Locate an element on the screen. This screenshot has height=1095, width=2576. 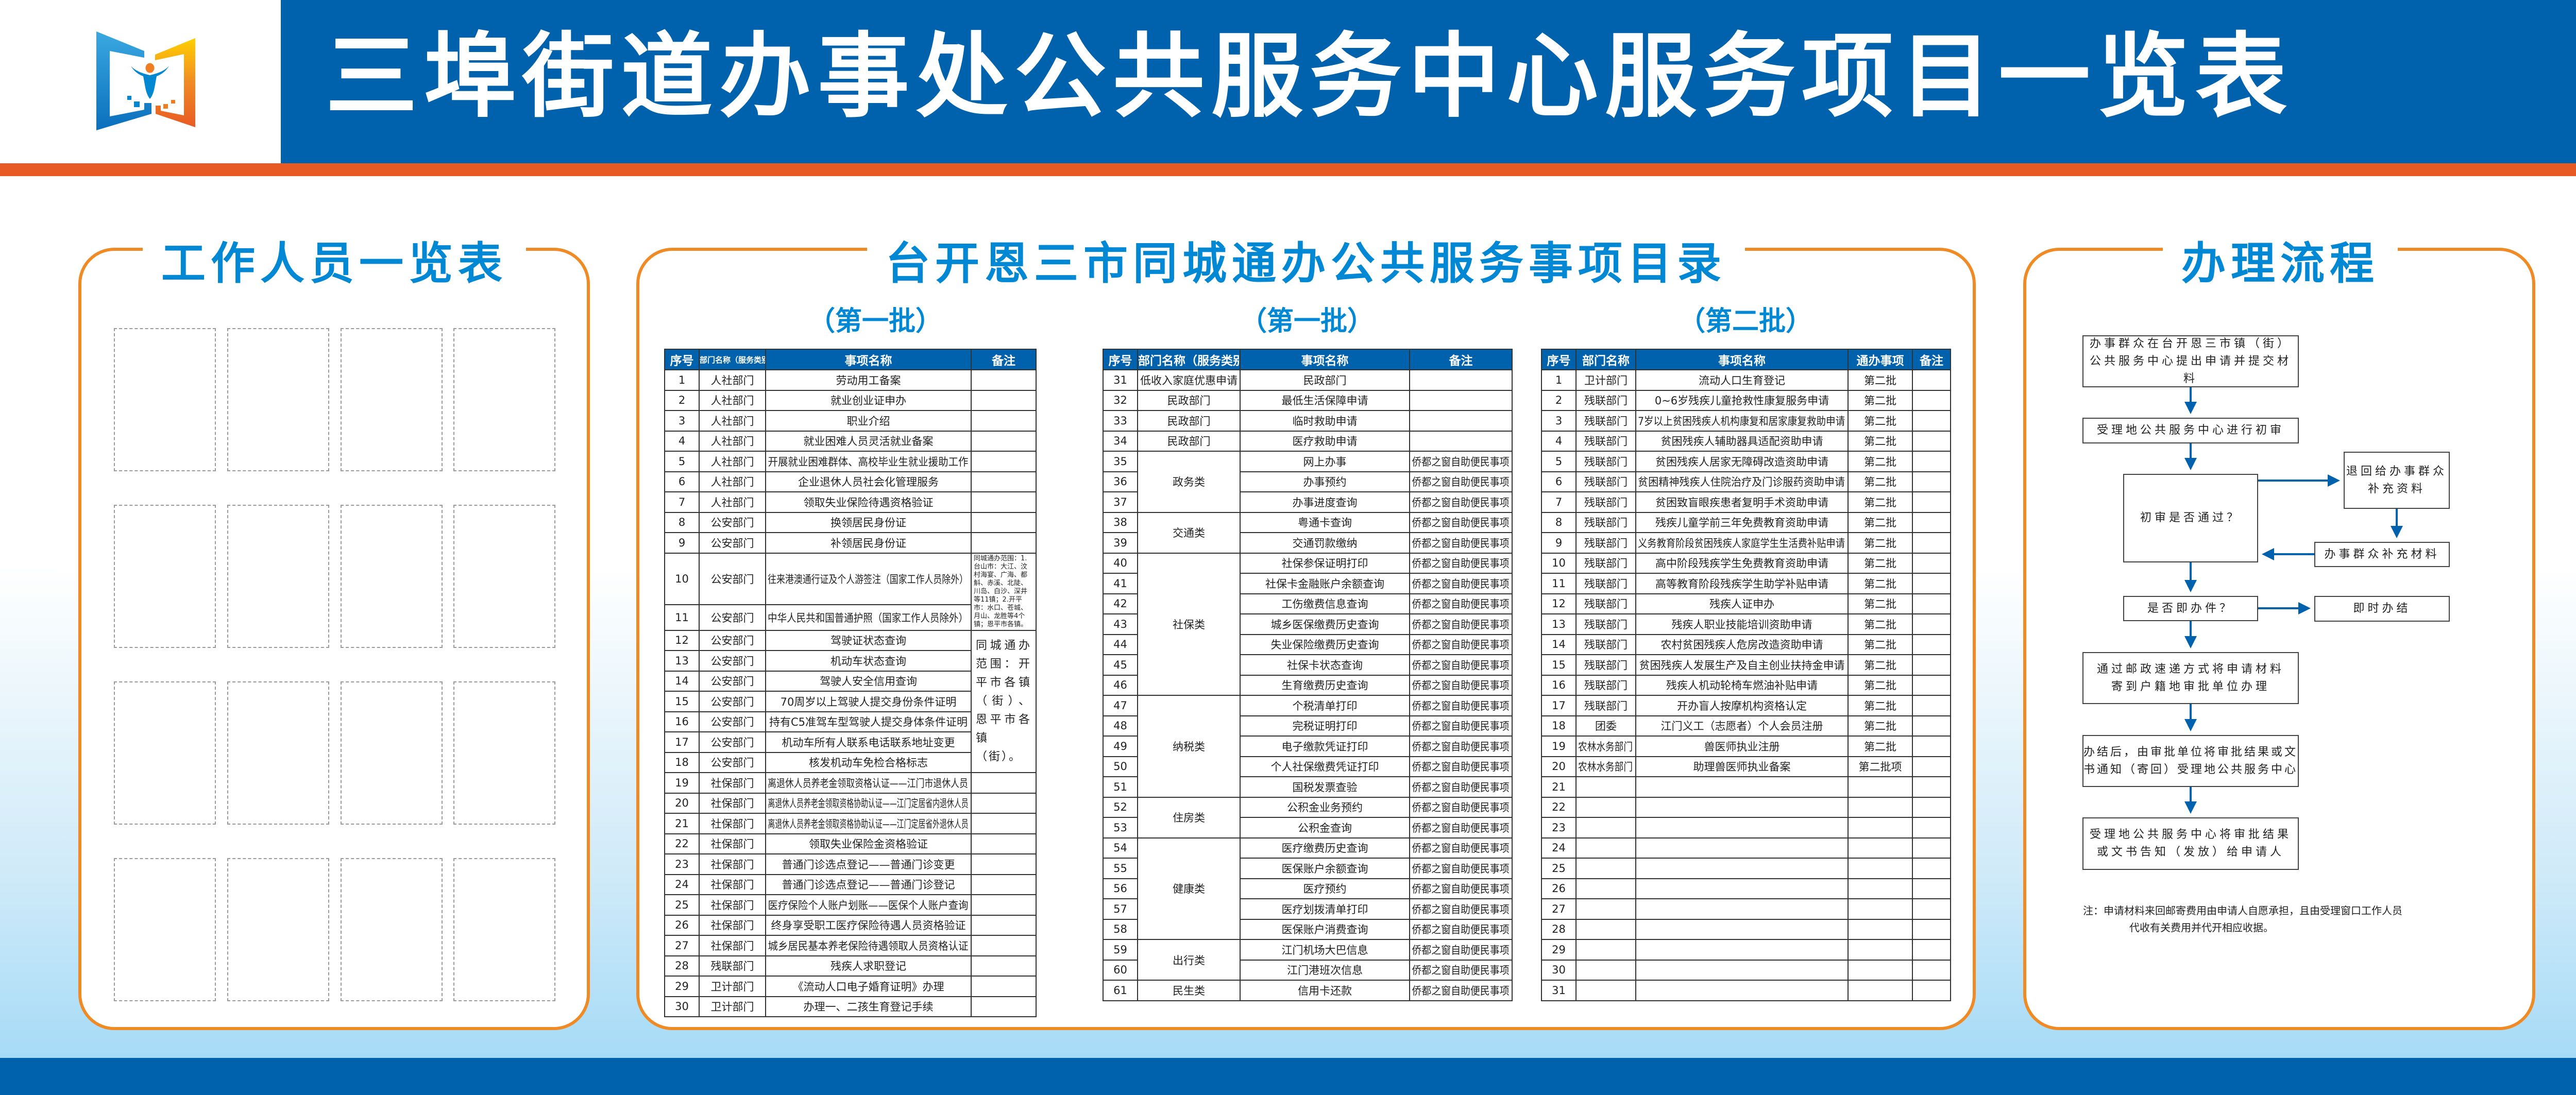
flow-step-text: 退回给办事群众 is located at coordinates (2396, 471).